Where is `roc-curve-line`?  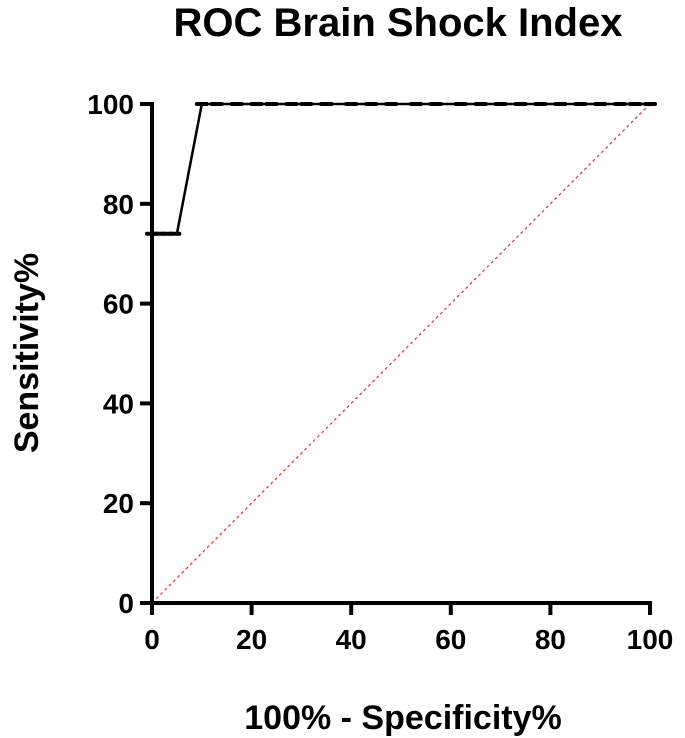
roc-curve-line is located at coordinates (401, 168).